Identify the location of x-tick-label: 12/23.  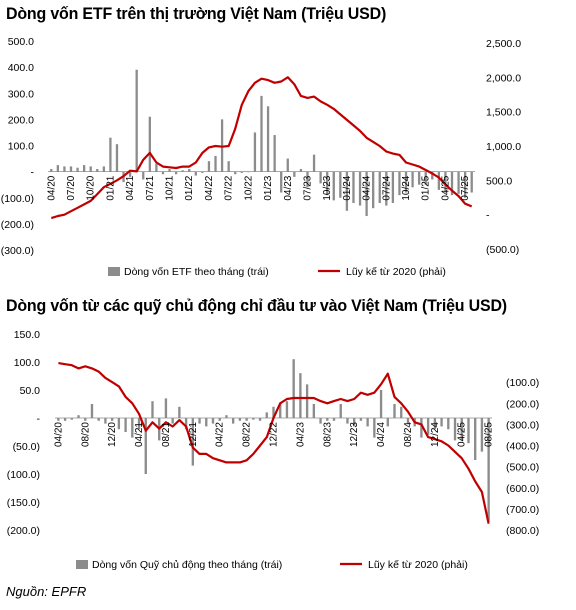
(354, 434).